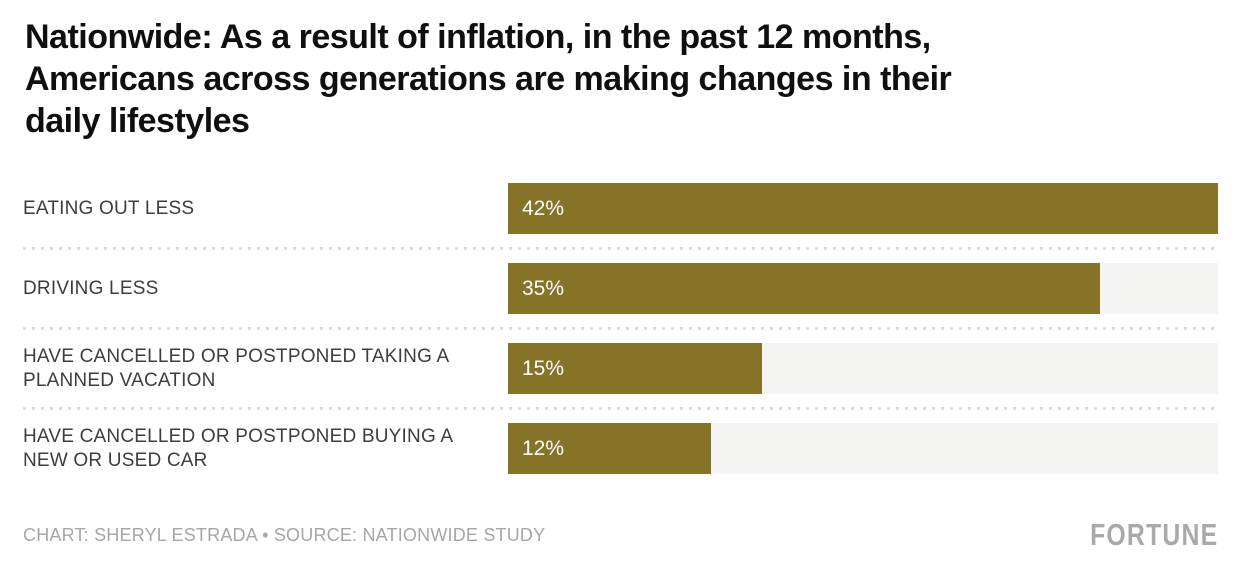 This screenshot has height=584, width=1240. What do you see at coordinates (609, 448) in the screenshot?
I see `bar-cancelled-car: 12%` at bounding box center [609, 448].